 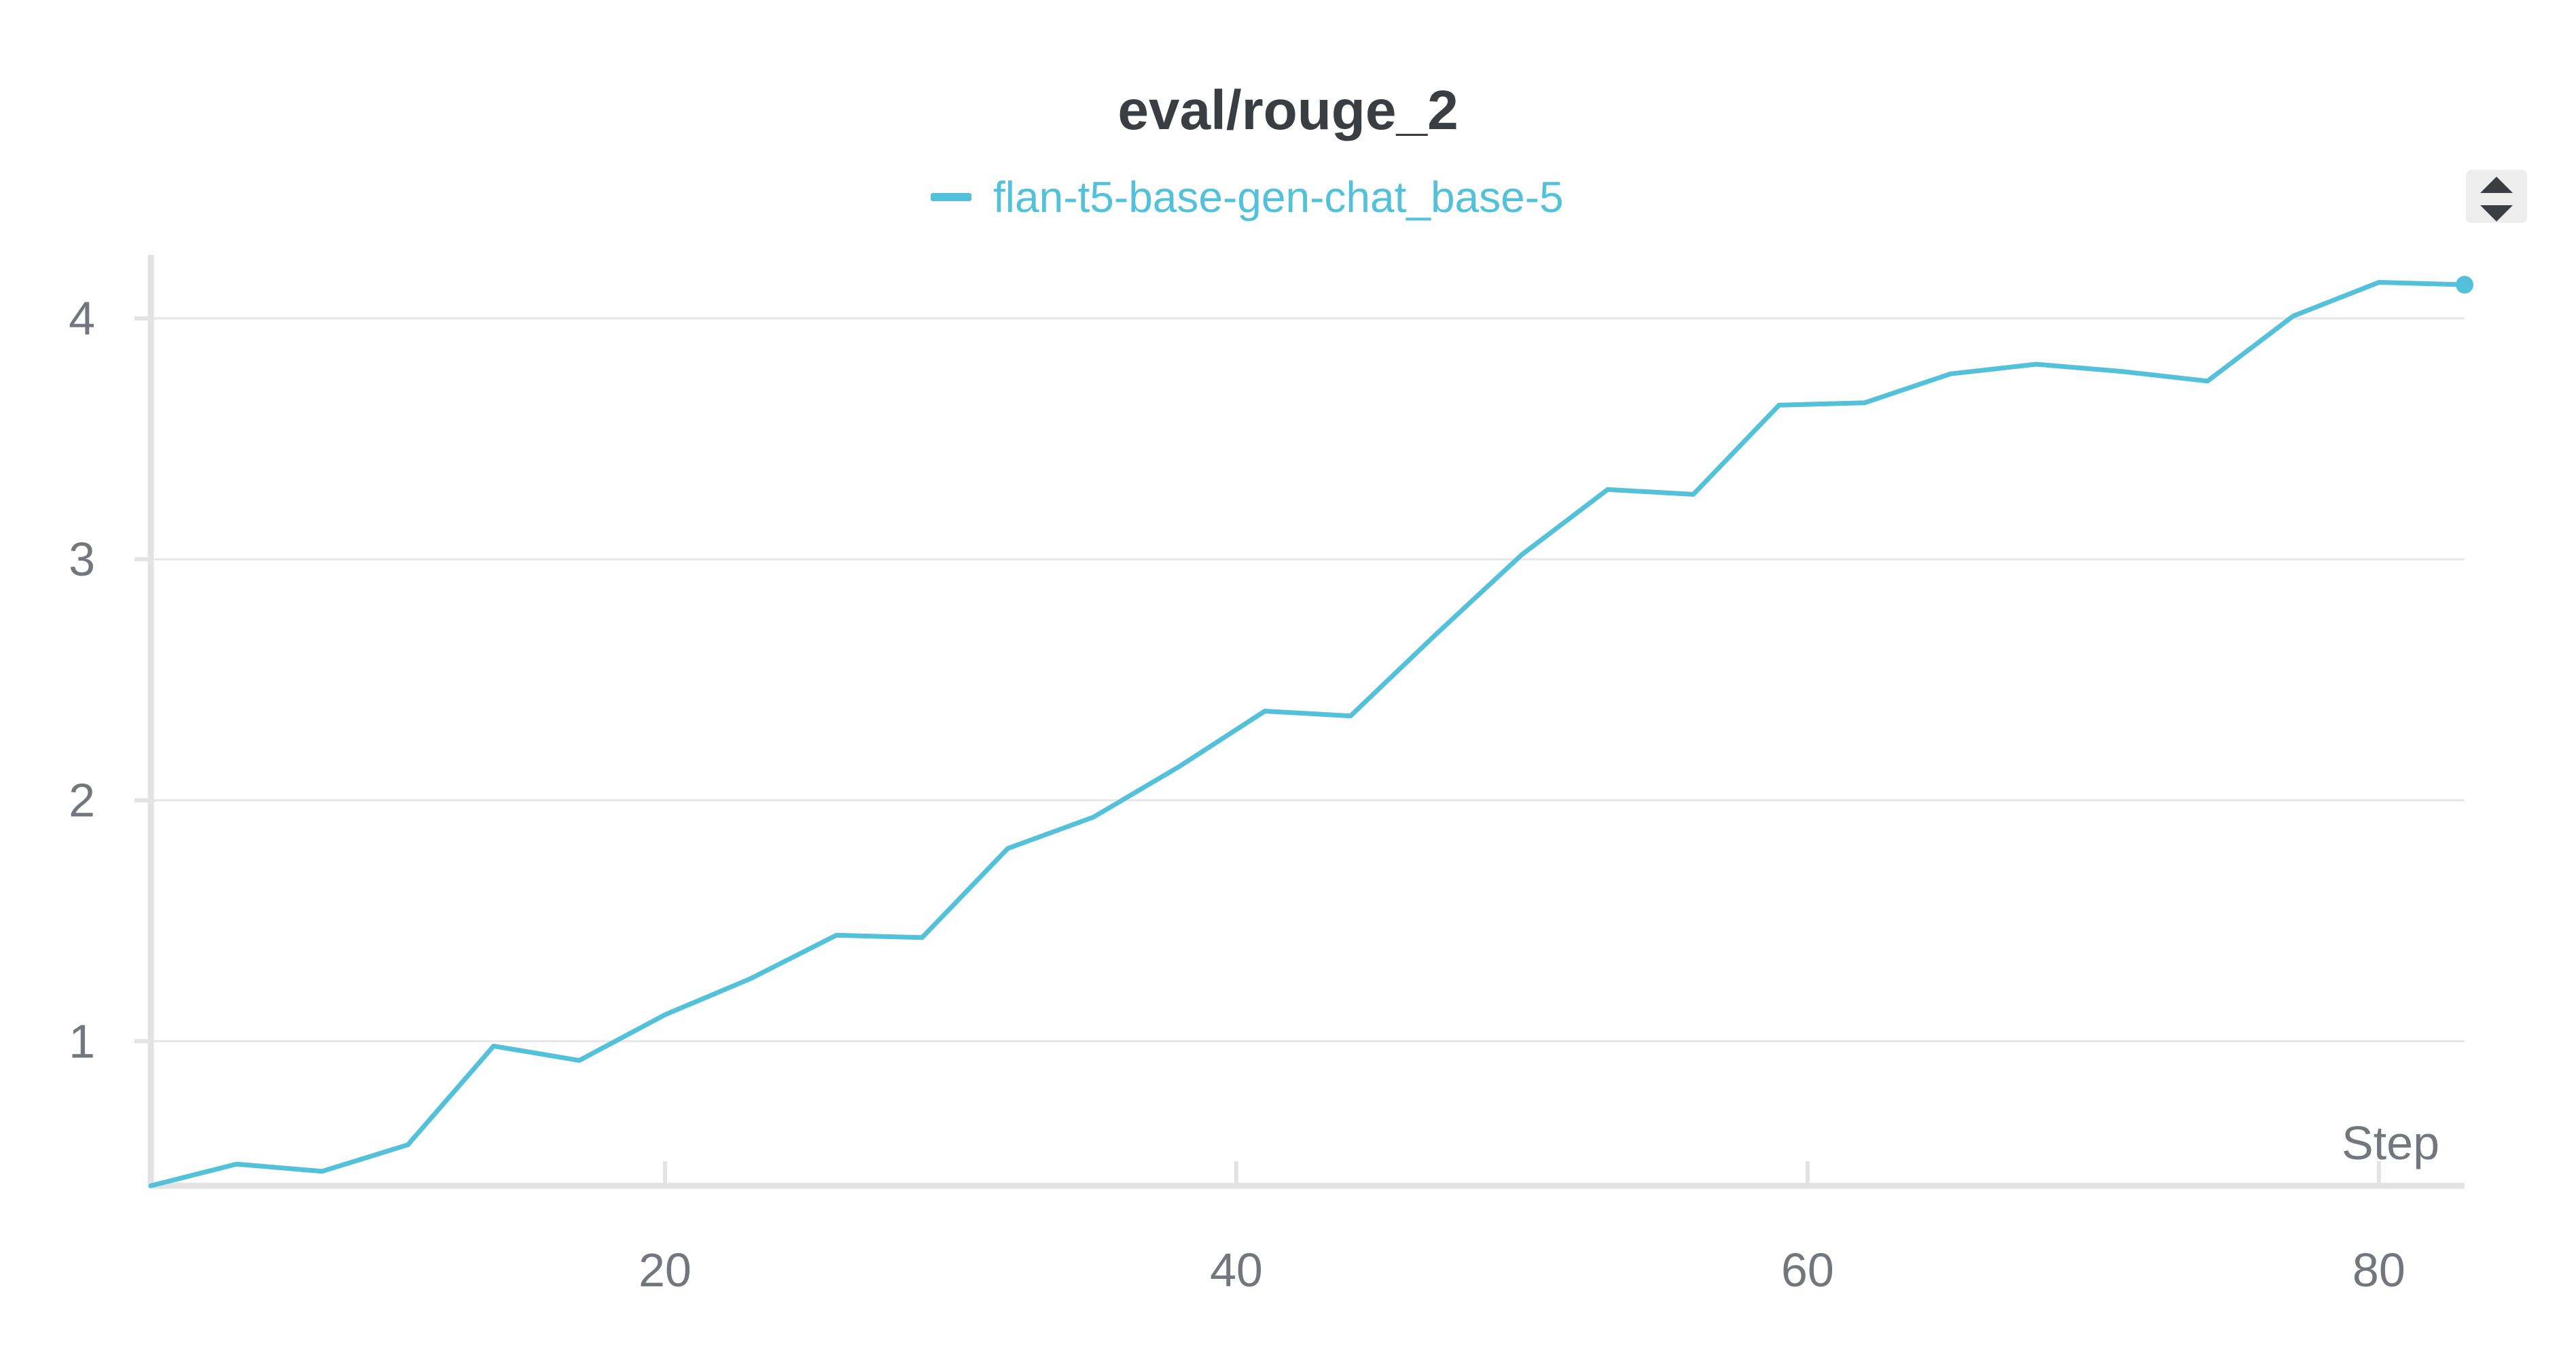 I want to click on x-tick-label: 40, so click(x=1236, y=1270).